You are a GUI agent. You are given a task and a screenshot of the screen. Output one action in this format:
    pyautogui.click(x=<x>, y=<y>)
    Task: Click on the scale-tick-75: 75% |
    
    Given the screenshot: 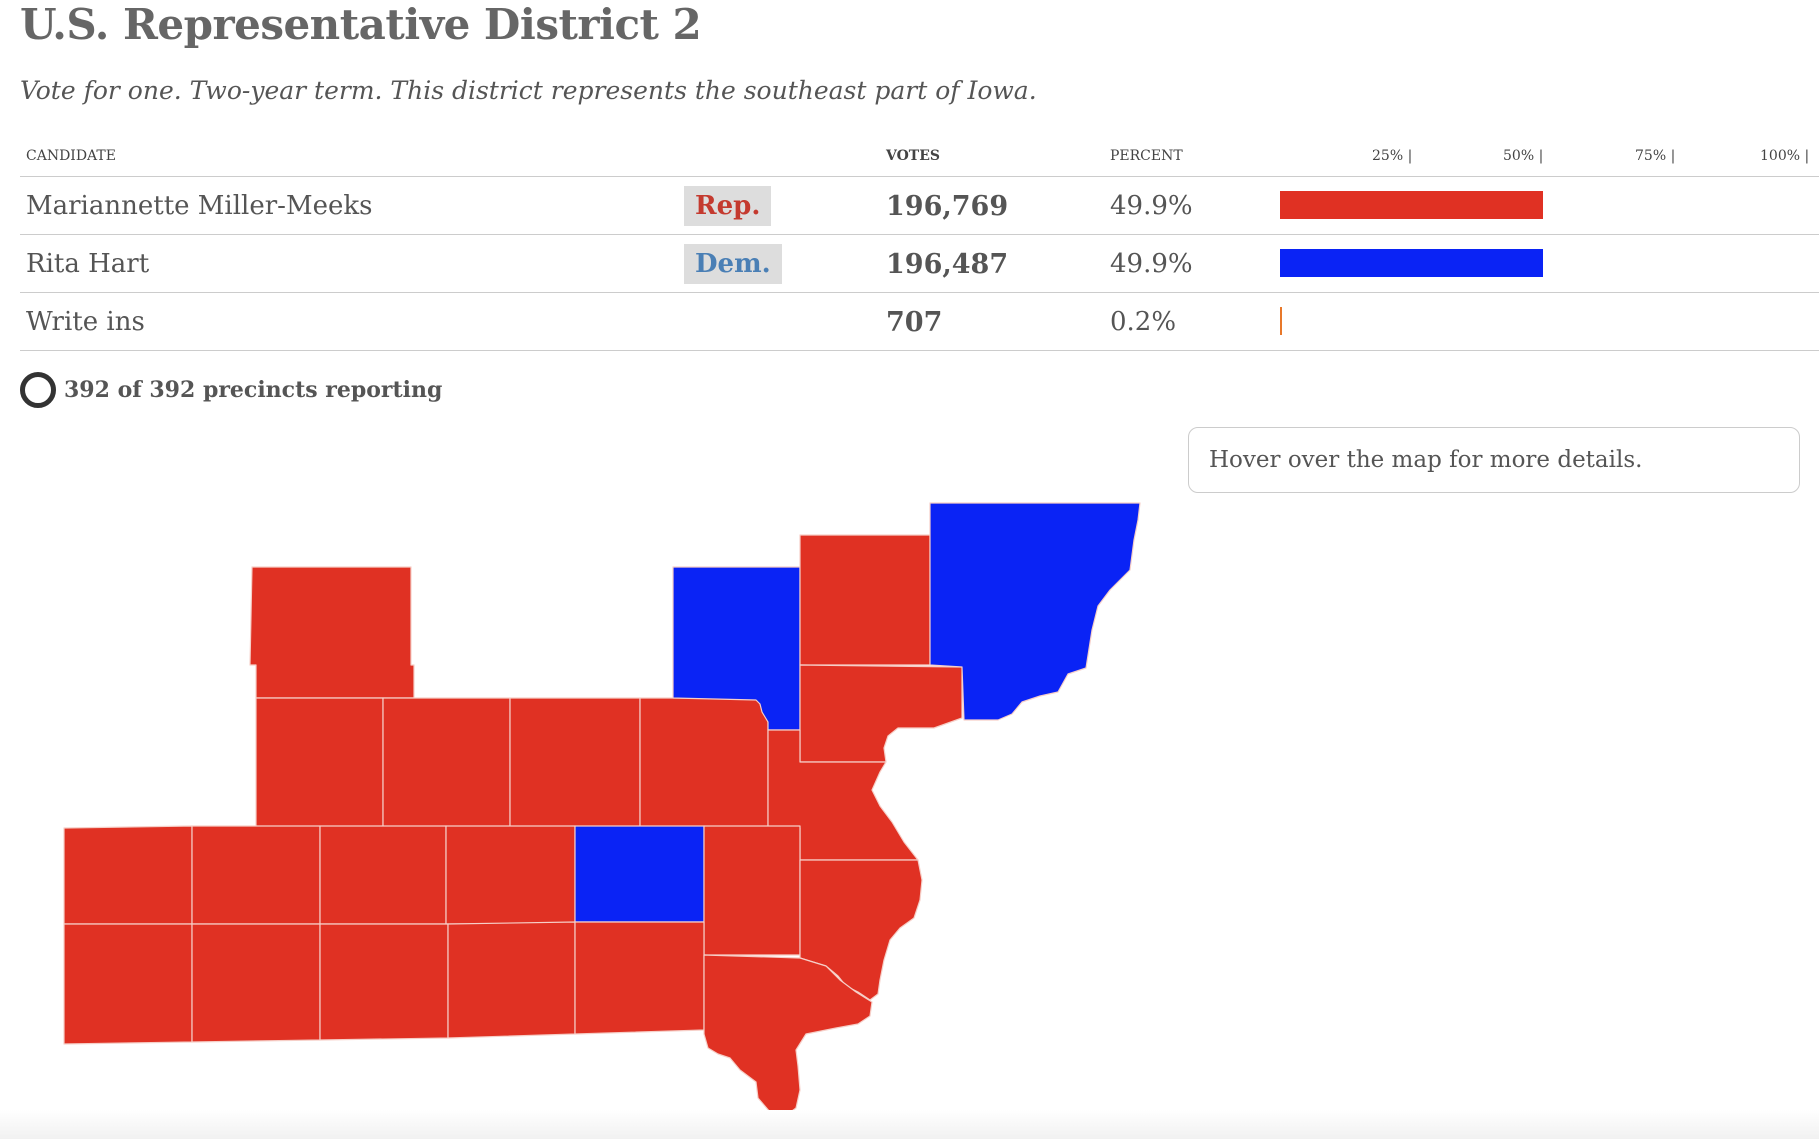 What is the action you would take?
    pyautogui.click(x=1655, y=156)
    